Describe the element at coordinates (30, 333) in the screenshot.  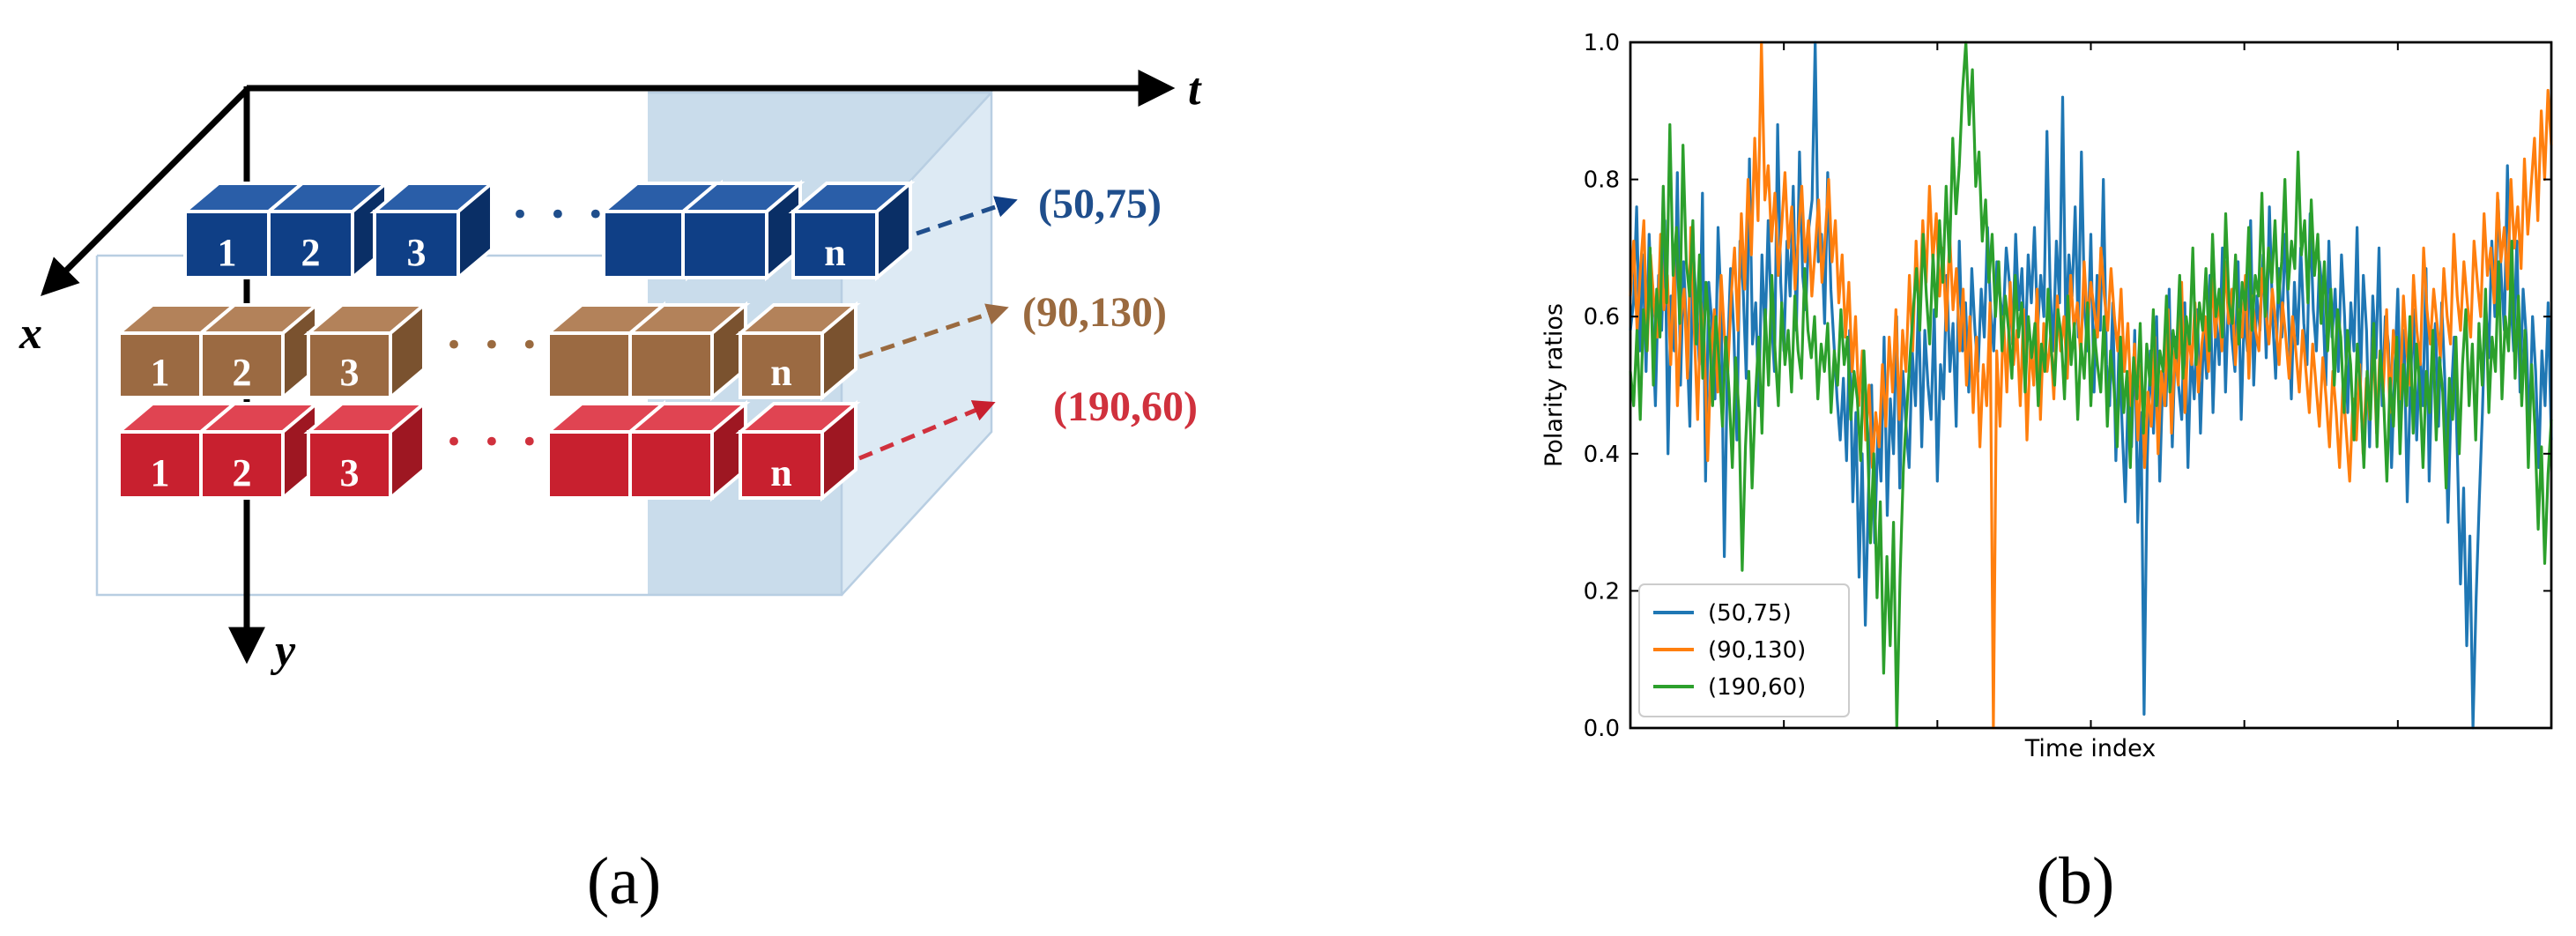
I see `axis-x-label: x` at that location.